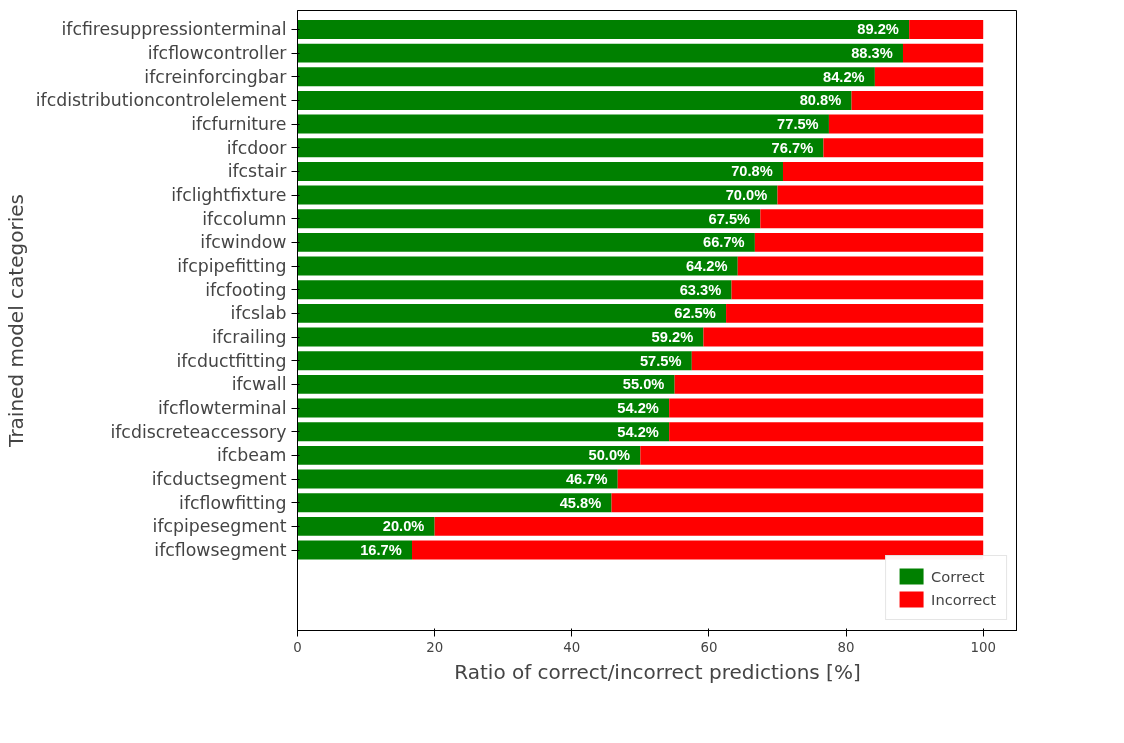  Describe the element at coordinates (198, 431) in the screenshot. I see `y-tick-label: ifcdiscreteaccessory` at that location.